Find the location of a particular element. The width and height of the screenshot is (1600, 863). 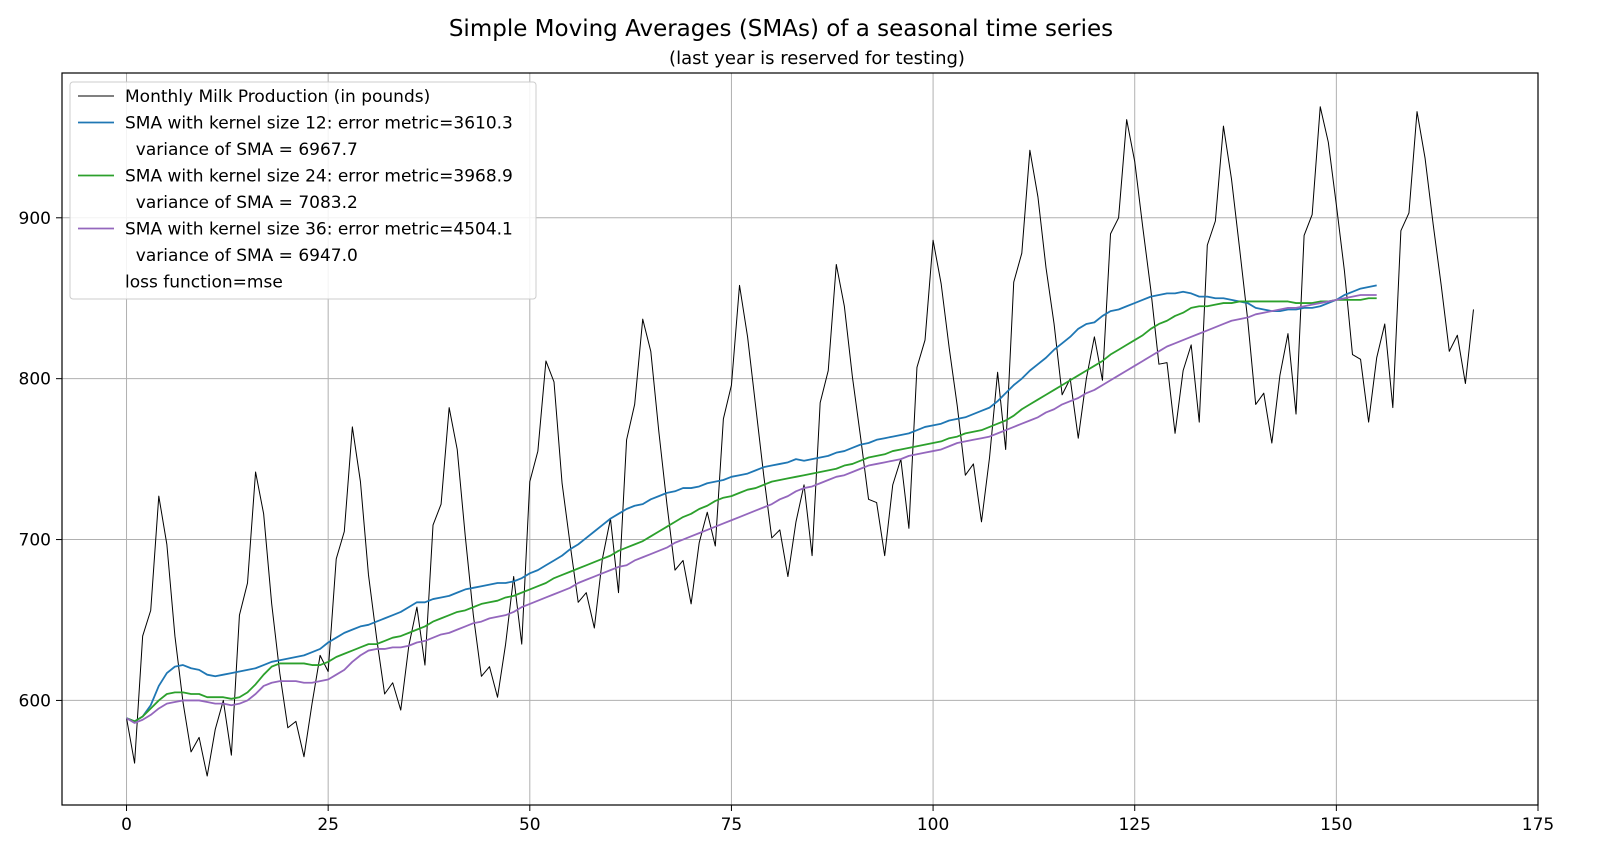

chart-subtitle: (last year is reserved for testing) is located at coordinates (817, 58).